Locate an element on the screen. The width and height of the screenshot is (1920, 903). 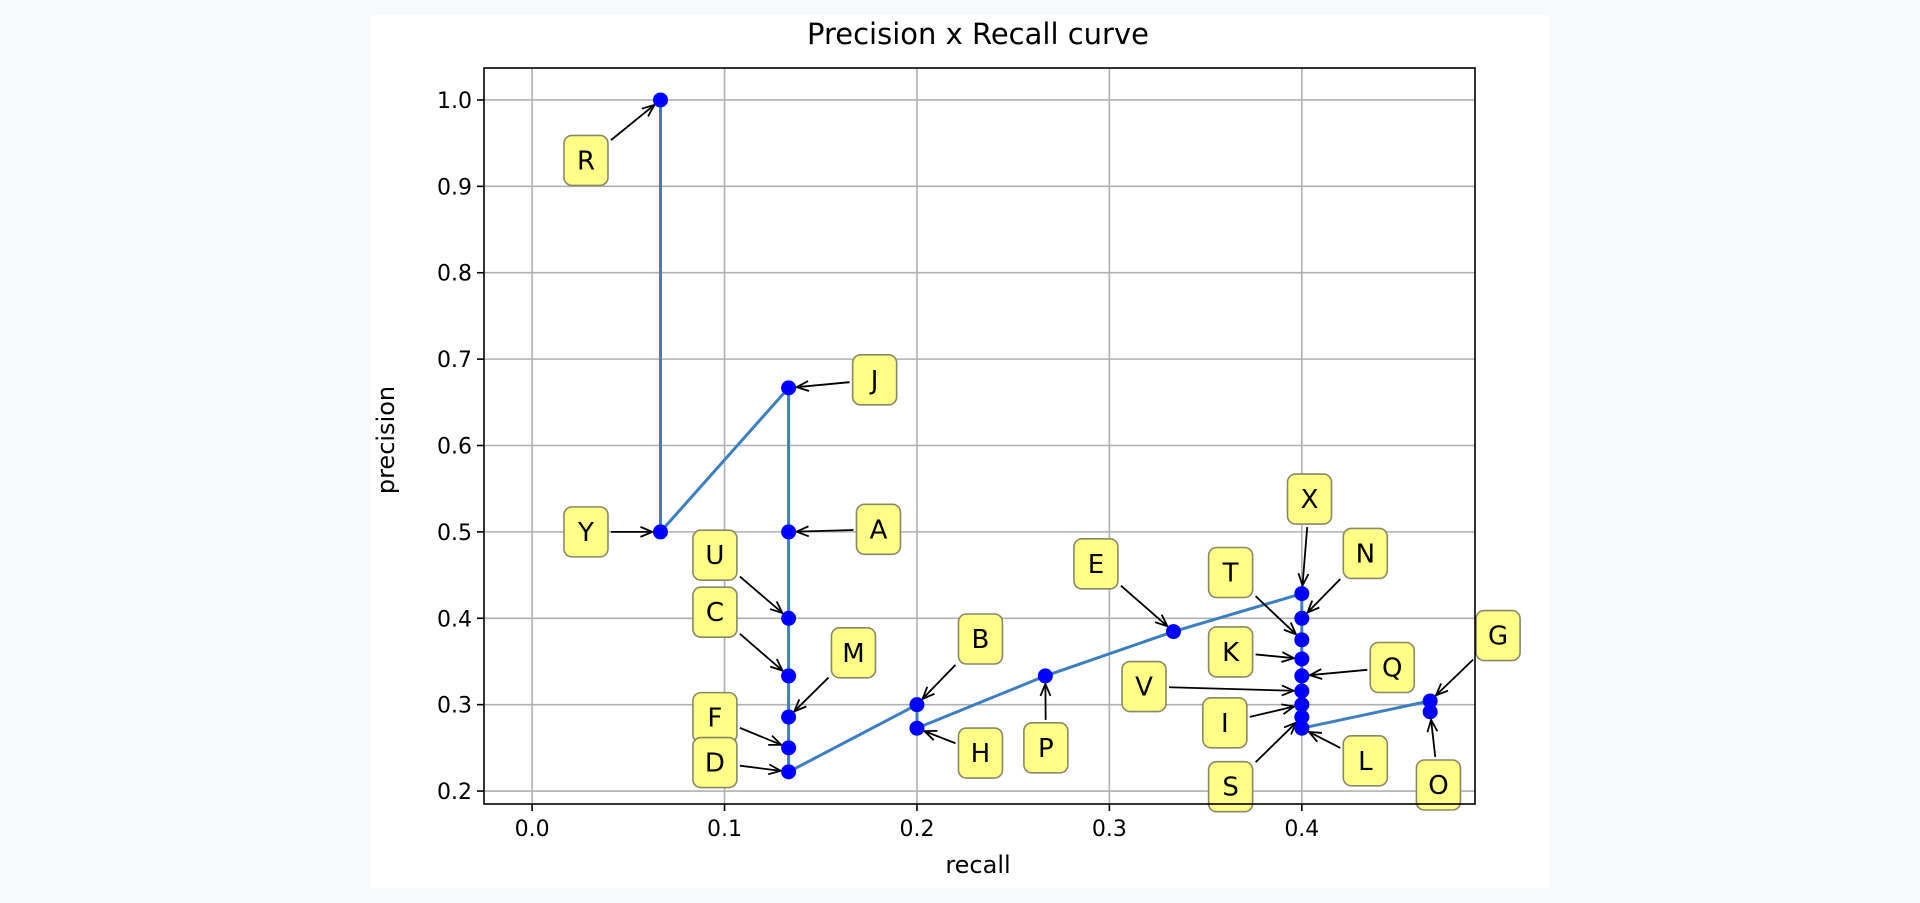
annotation-label-N: N is located at coordinates (1365, 554).